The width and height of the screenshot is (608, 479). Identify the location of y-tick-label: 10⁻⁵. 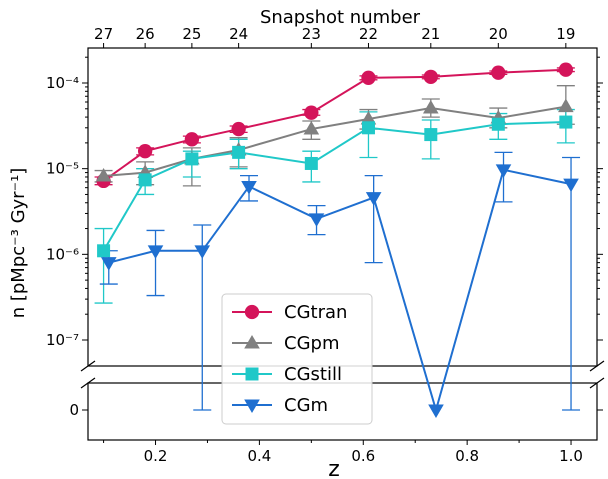
(62, 169).